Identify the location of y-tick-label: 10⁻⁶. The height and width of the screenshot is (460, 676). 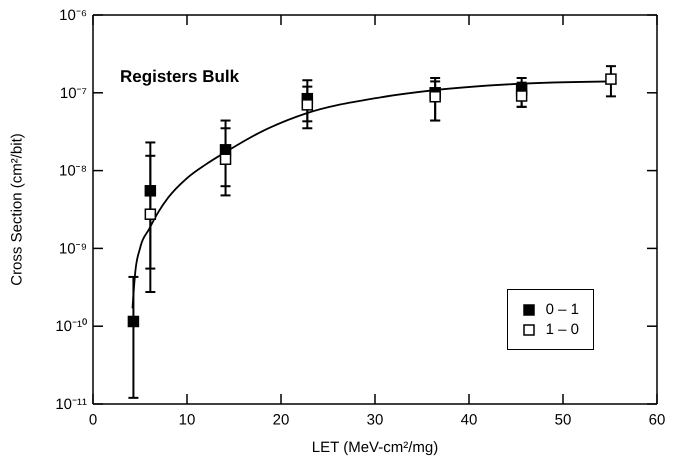
(73, 15).